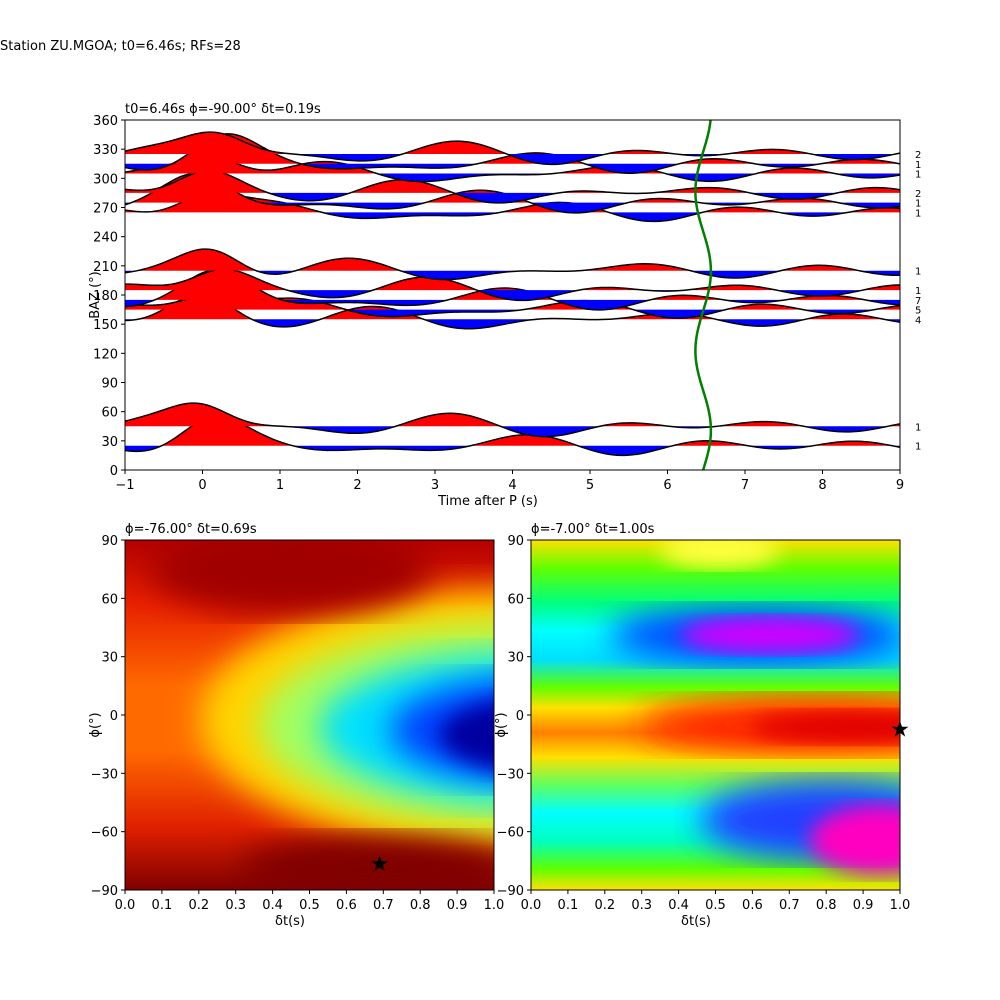 This screenshot has width=1000, height=1000. I want to click on rf-x-tick-label: 3, so click(435, 485).